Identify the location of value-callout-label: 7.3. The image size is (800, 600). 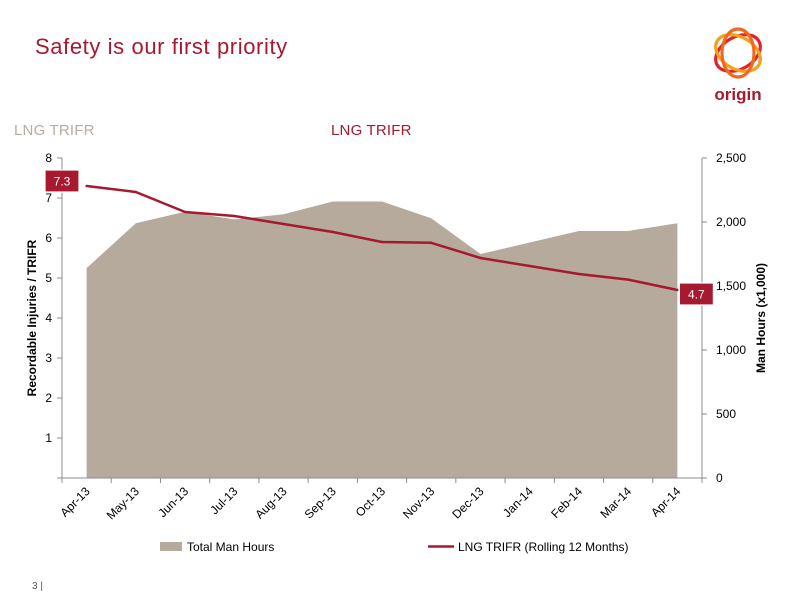
(62, 182).